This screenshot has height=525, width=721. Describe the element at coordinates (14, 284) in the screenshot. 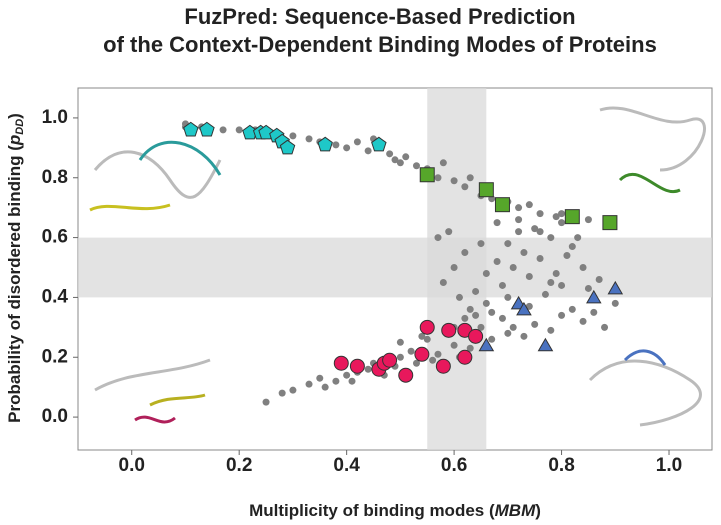

I see `y-axis-label-text: Probability of disordered binding (` at that location.